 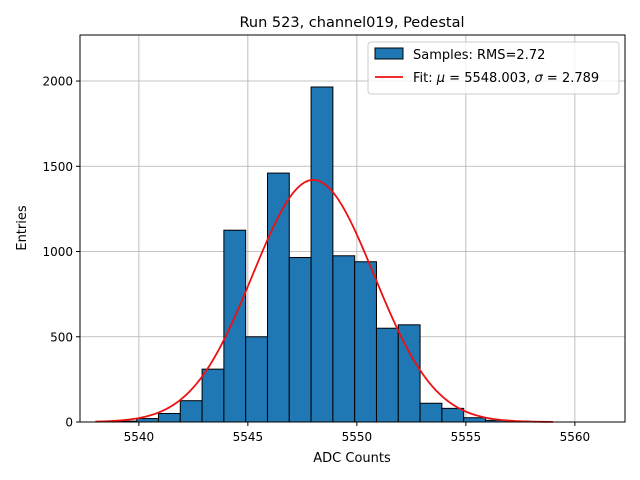 I want to click on legend-sigma-symbol: σ, so click(x=539, y=78).